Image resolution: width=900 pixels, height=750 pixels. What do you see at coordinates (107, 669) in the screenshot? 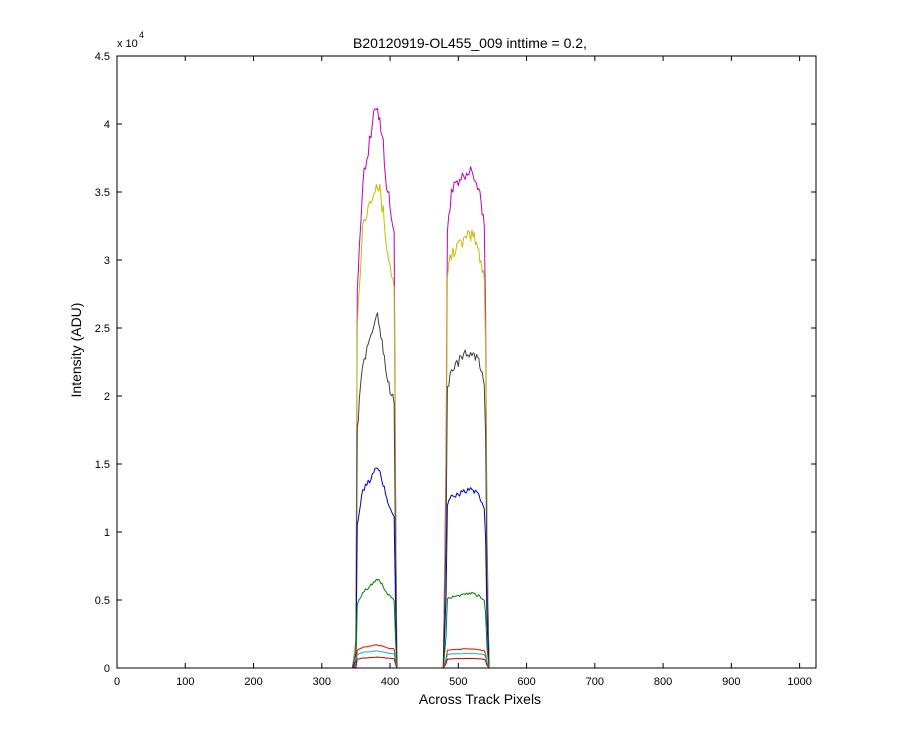
I see `y-tick-label: 0` at bounding box center [107, 669].